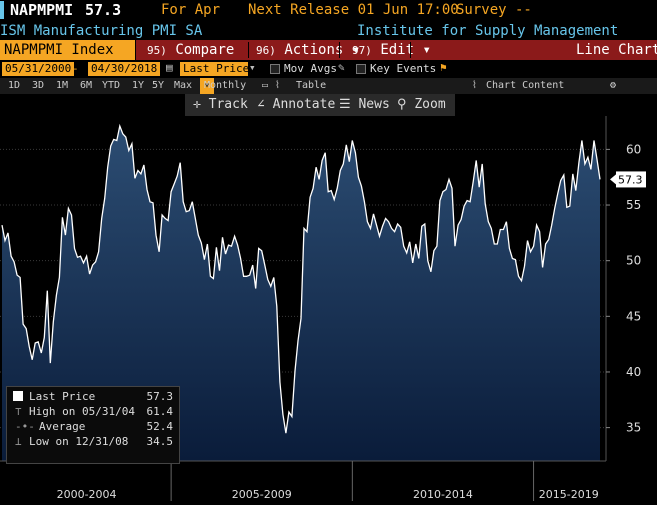 The width and height of the screenshot is (657, 505). What do you see at coordinates (160, 426) in the screenshot?
I see `legend-average-value: 52.4` at bounding box center [160, 426].